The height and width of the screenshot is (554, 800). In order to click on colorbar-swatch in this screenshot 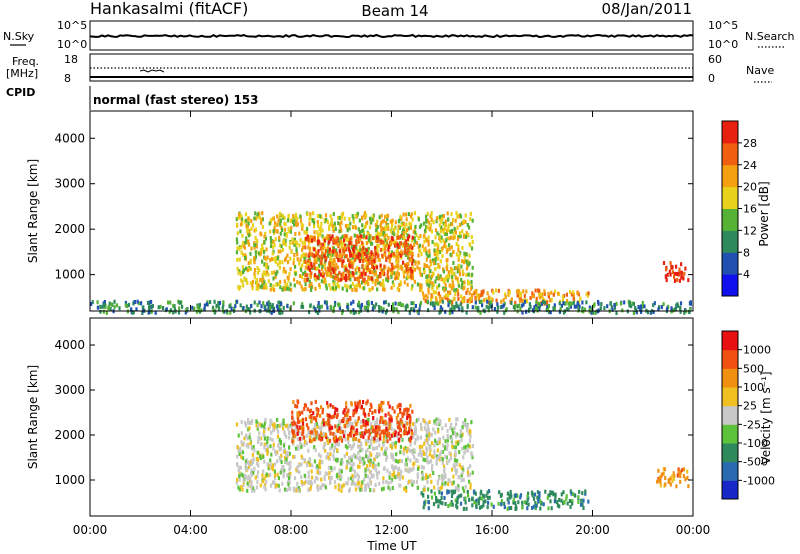, I will do `click(730, 285)`.